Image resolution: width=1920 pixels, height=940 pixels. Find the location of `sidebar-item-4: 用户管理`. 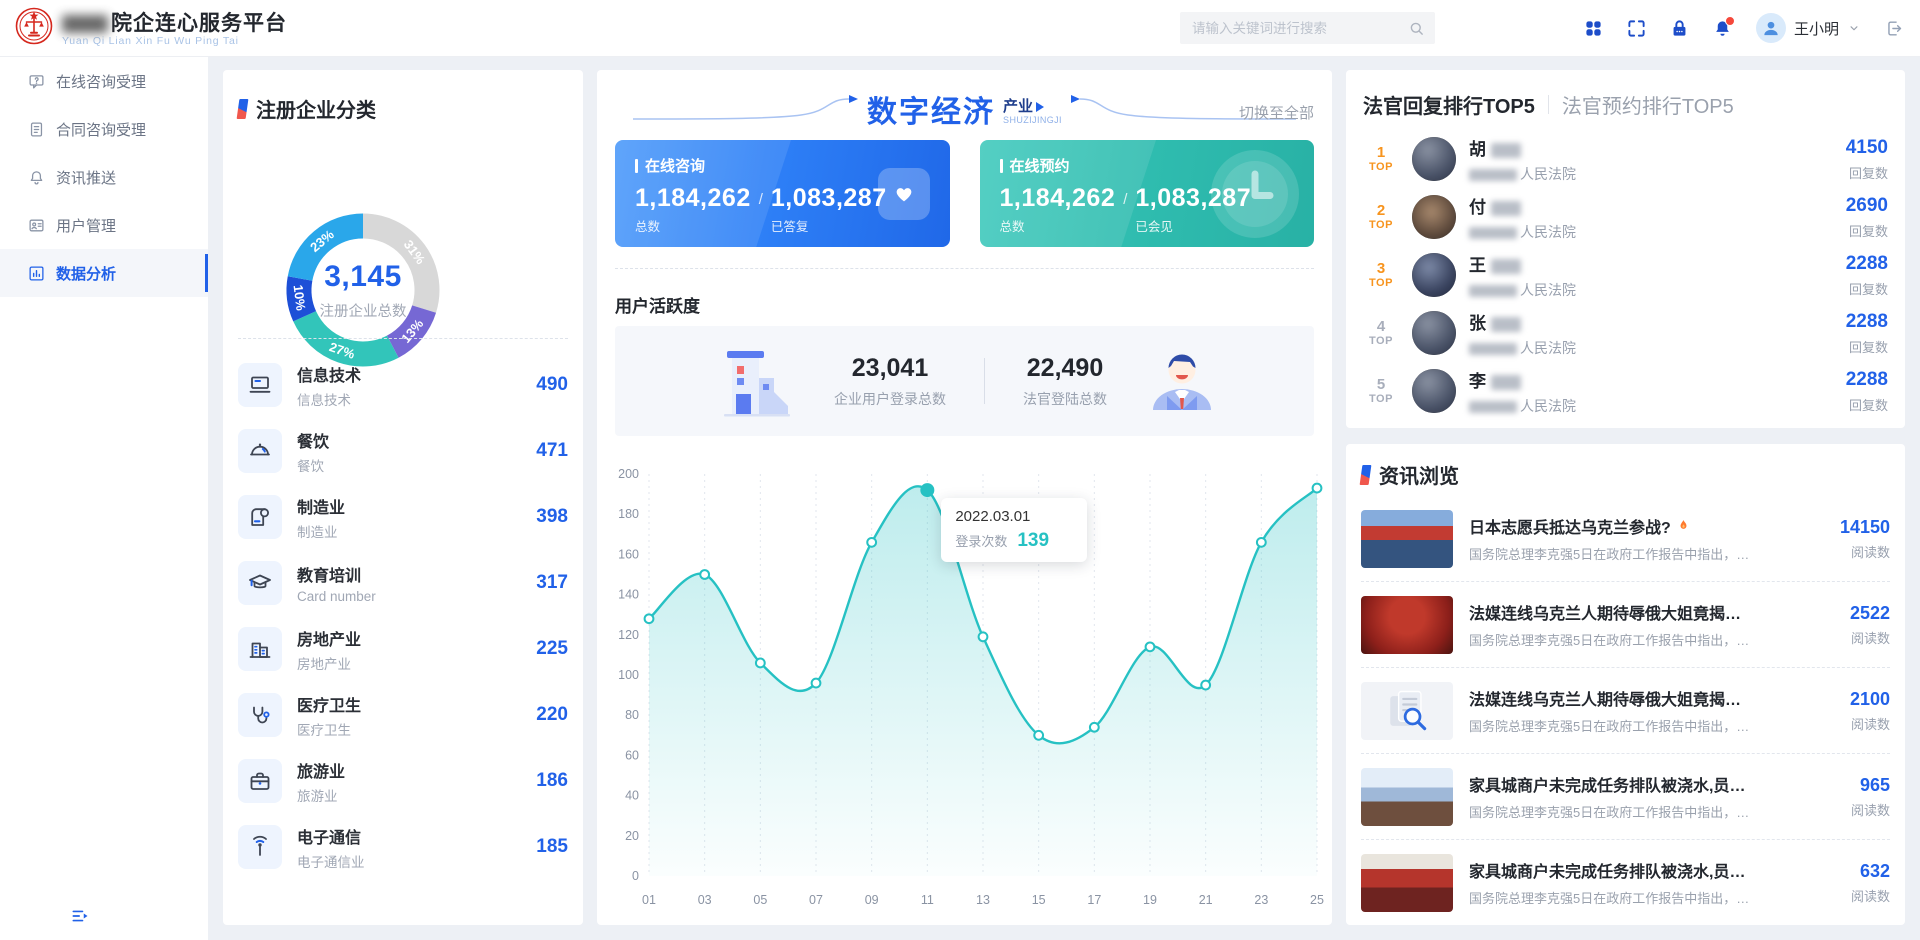

sidebar-item-4: 用户管理 is located at coordinates (104, 225).